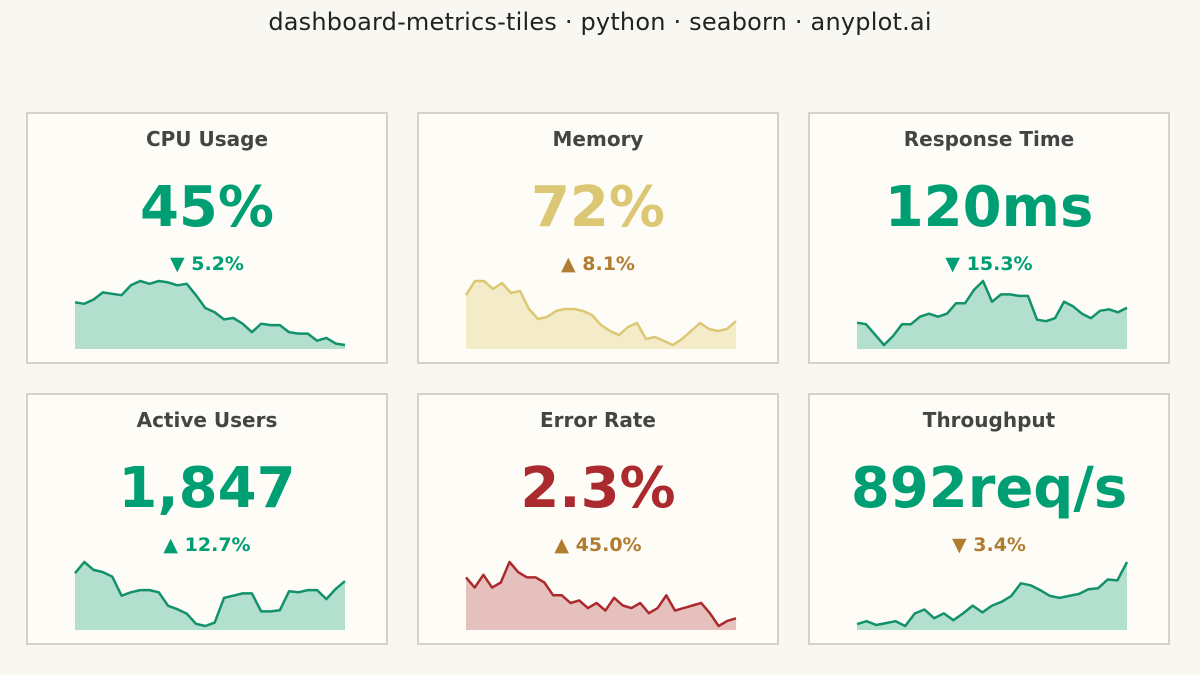 The image size is (1200, 675). I want to click on tile-change: ▼ 5.2%, so click(207, 264).